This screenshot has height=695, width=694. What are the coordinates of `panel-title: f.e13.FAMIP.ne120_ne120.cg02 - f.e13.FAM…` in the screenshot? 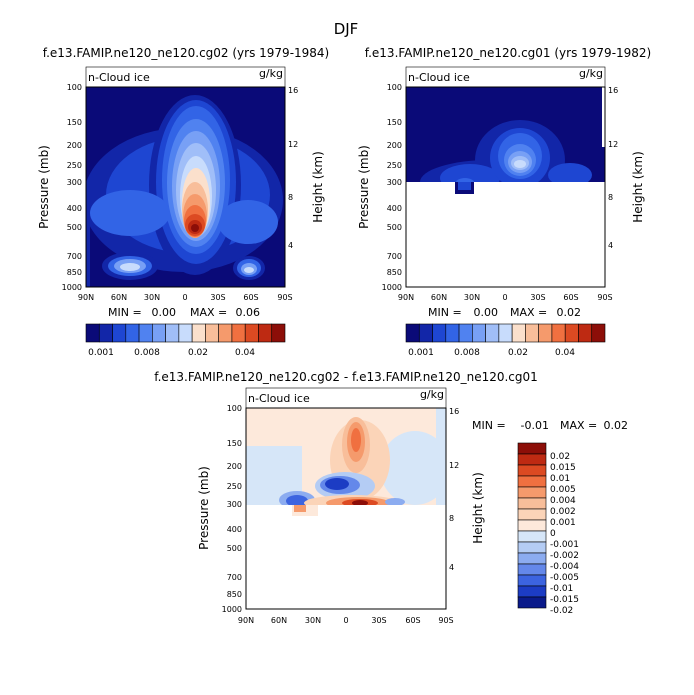 It's located at (346, 377).